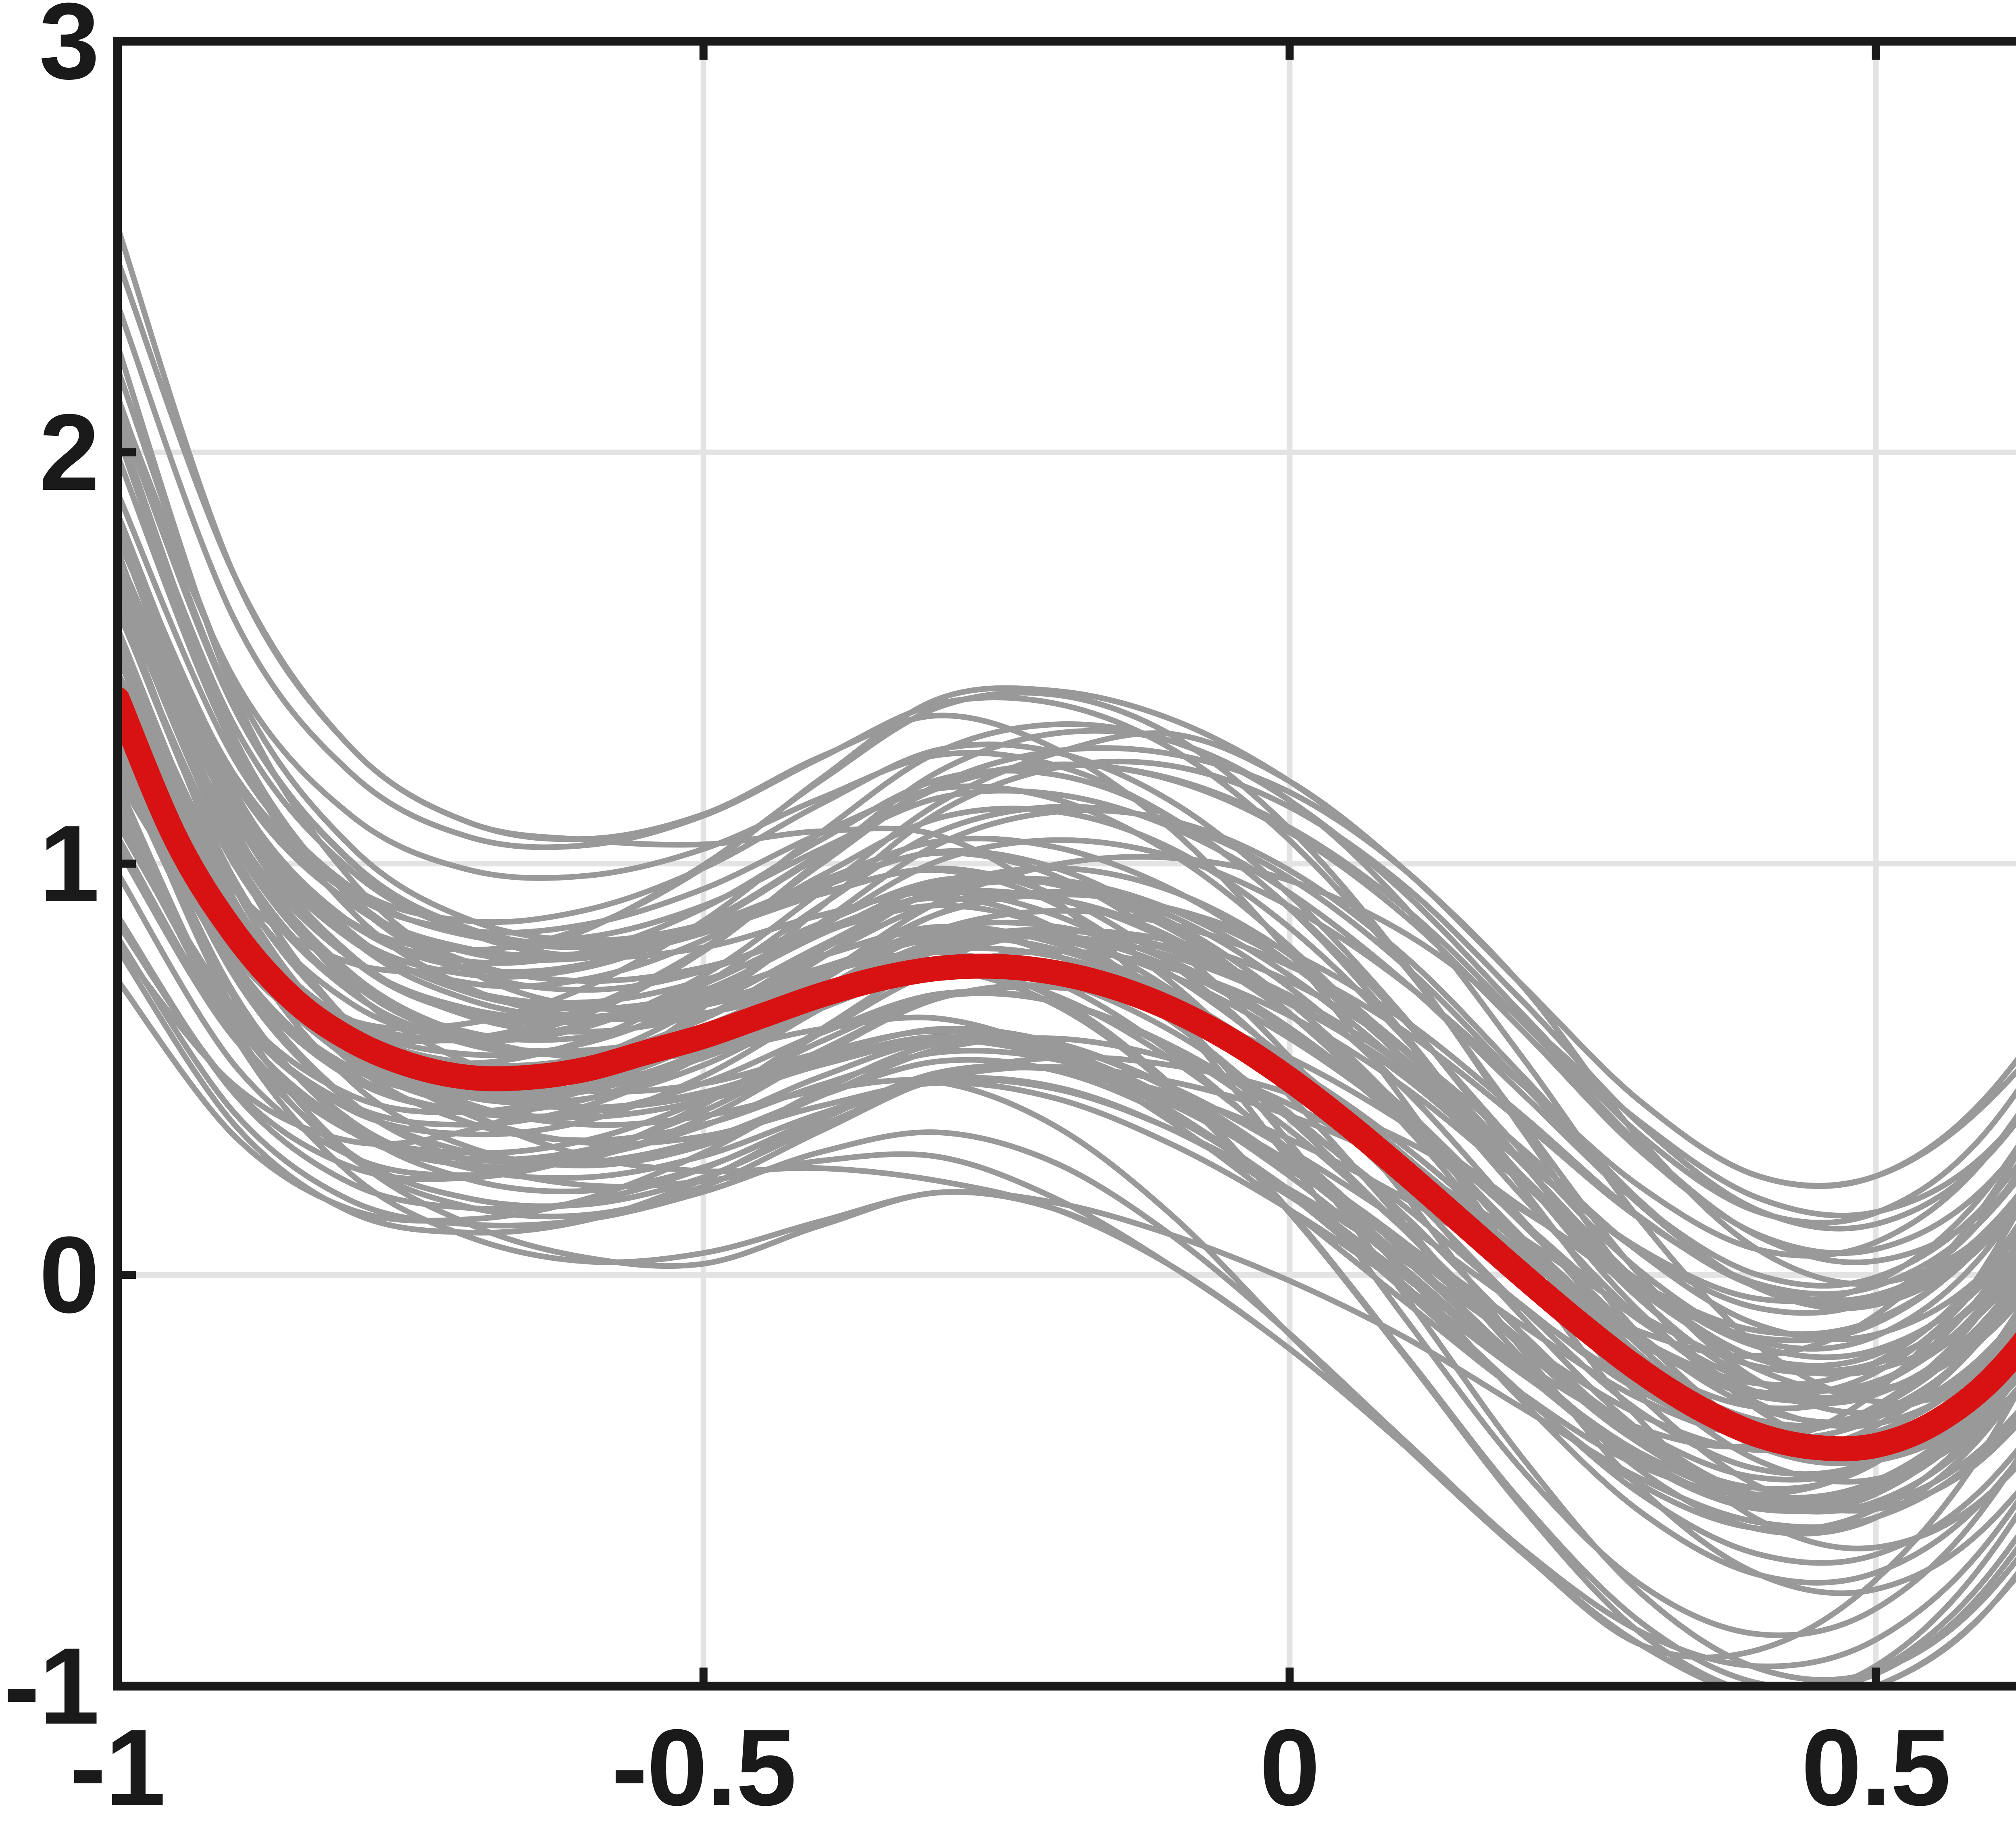 The height and width of the screenshot is (1828, 2016). I want to click on y-tick-label-3: 3, so click(69, 51).